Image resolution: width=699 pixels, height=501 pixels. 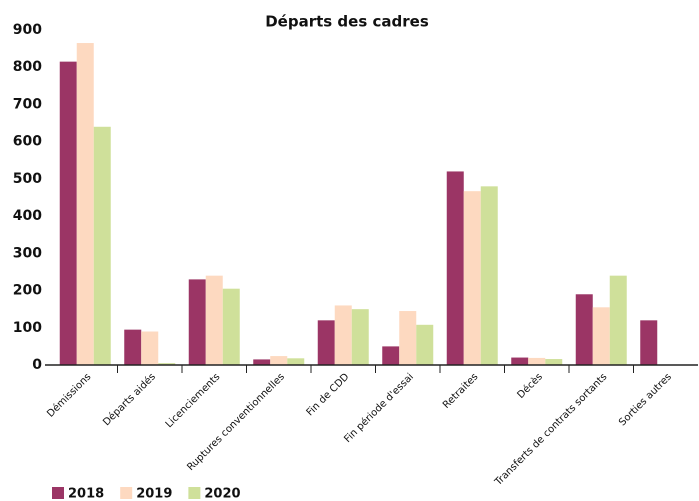 I want to click on x-tick-label: Démissions, so click(x=69, y=395).